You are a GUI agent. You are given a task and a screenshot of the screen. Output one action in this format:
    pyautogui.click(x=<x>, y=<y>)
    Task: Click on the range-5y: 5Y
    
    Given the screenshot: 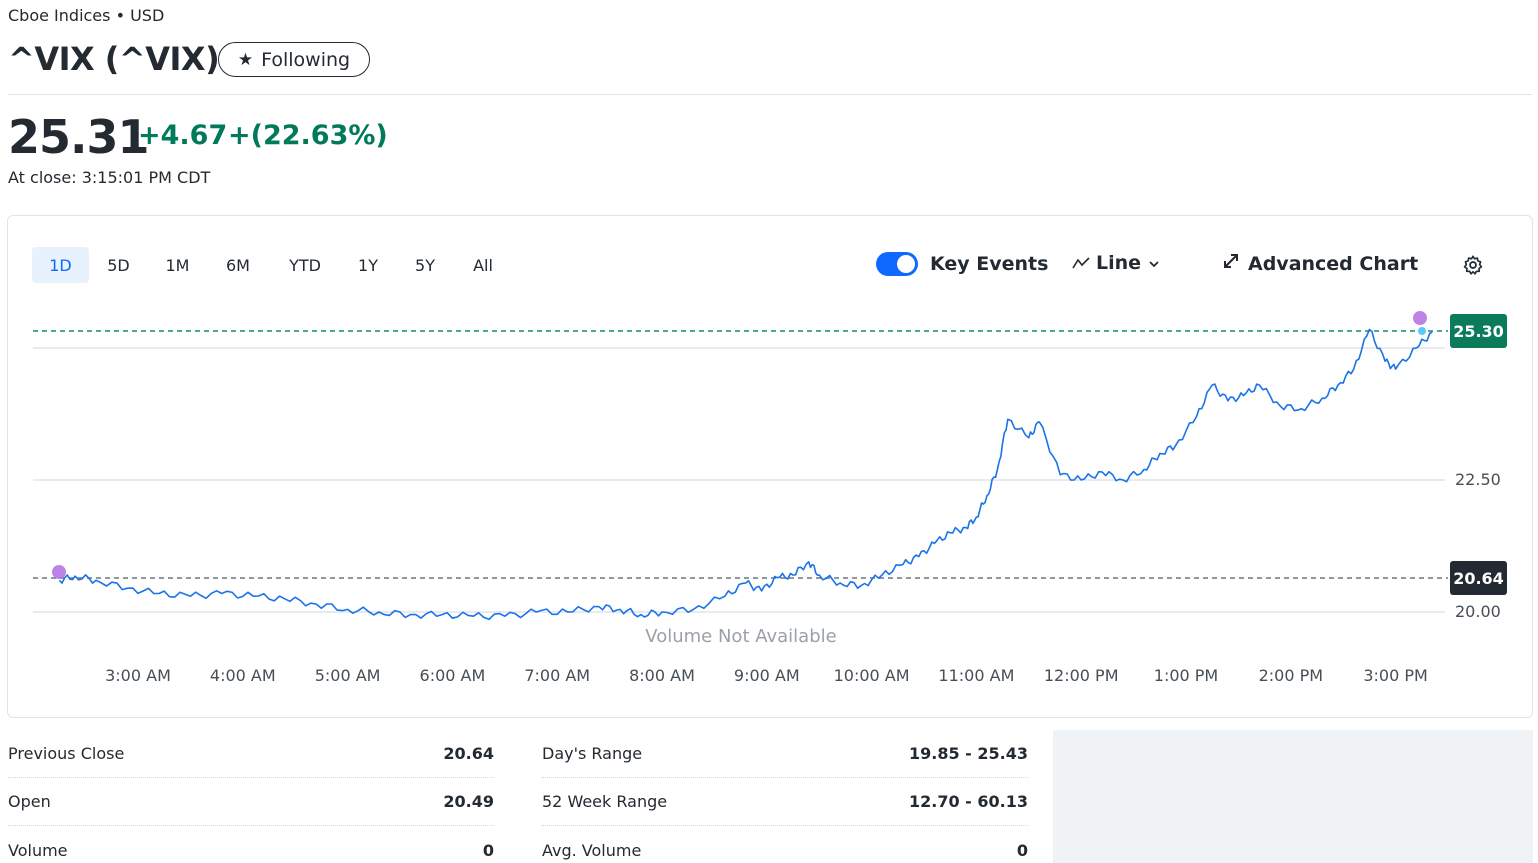 What is the action you would take?
    pyautogui.click(x=425, y=265)
    